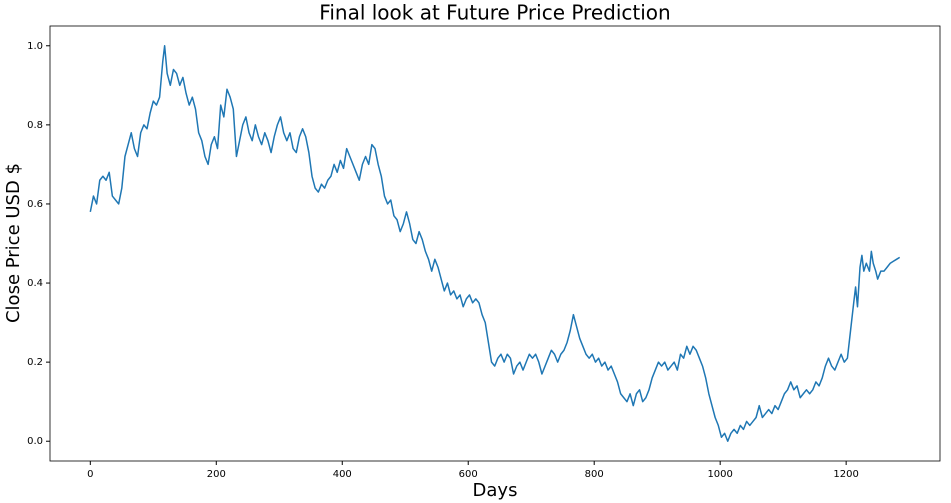 This screenshot has width=951, height=503. I want to click on x-tick-label: 0, so click(90, 474).